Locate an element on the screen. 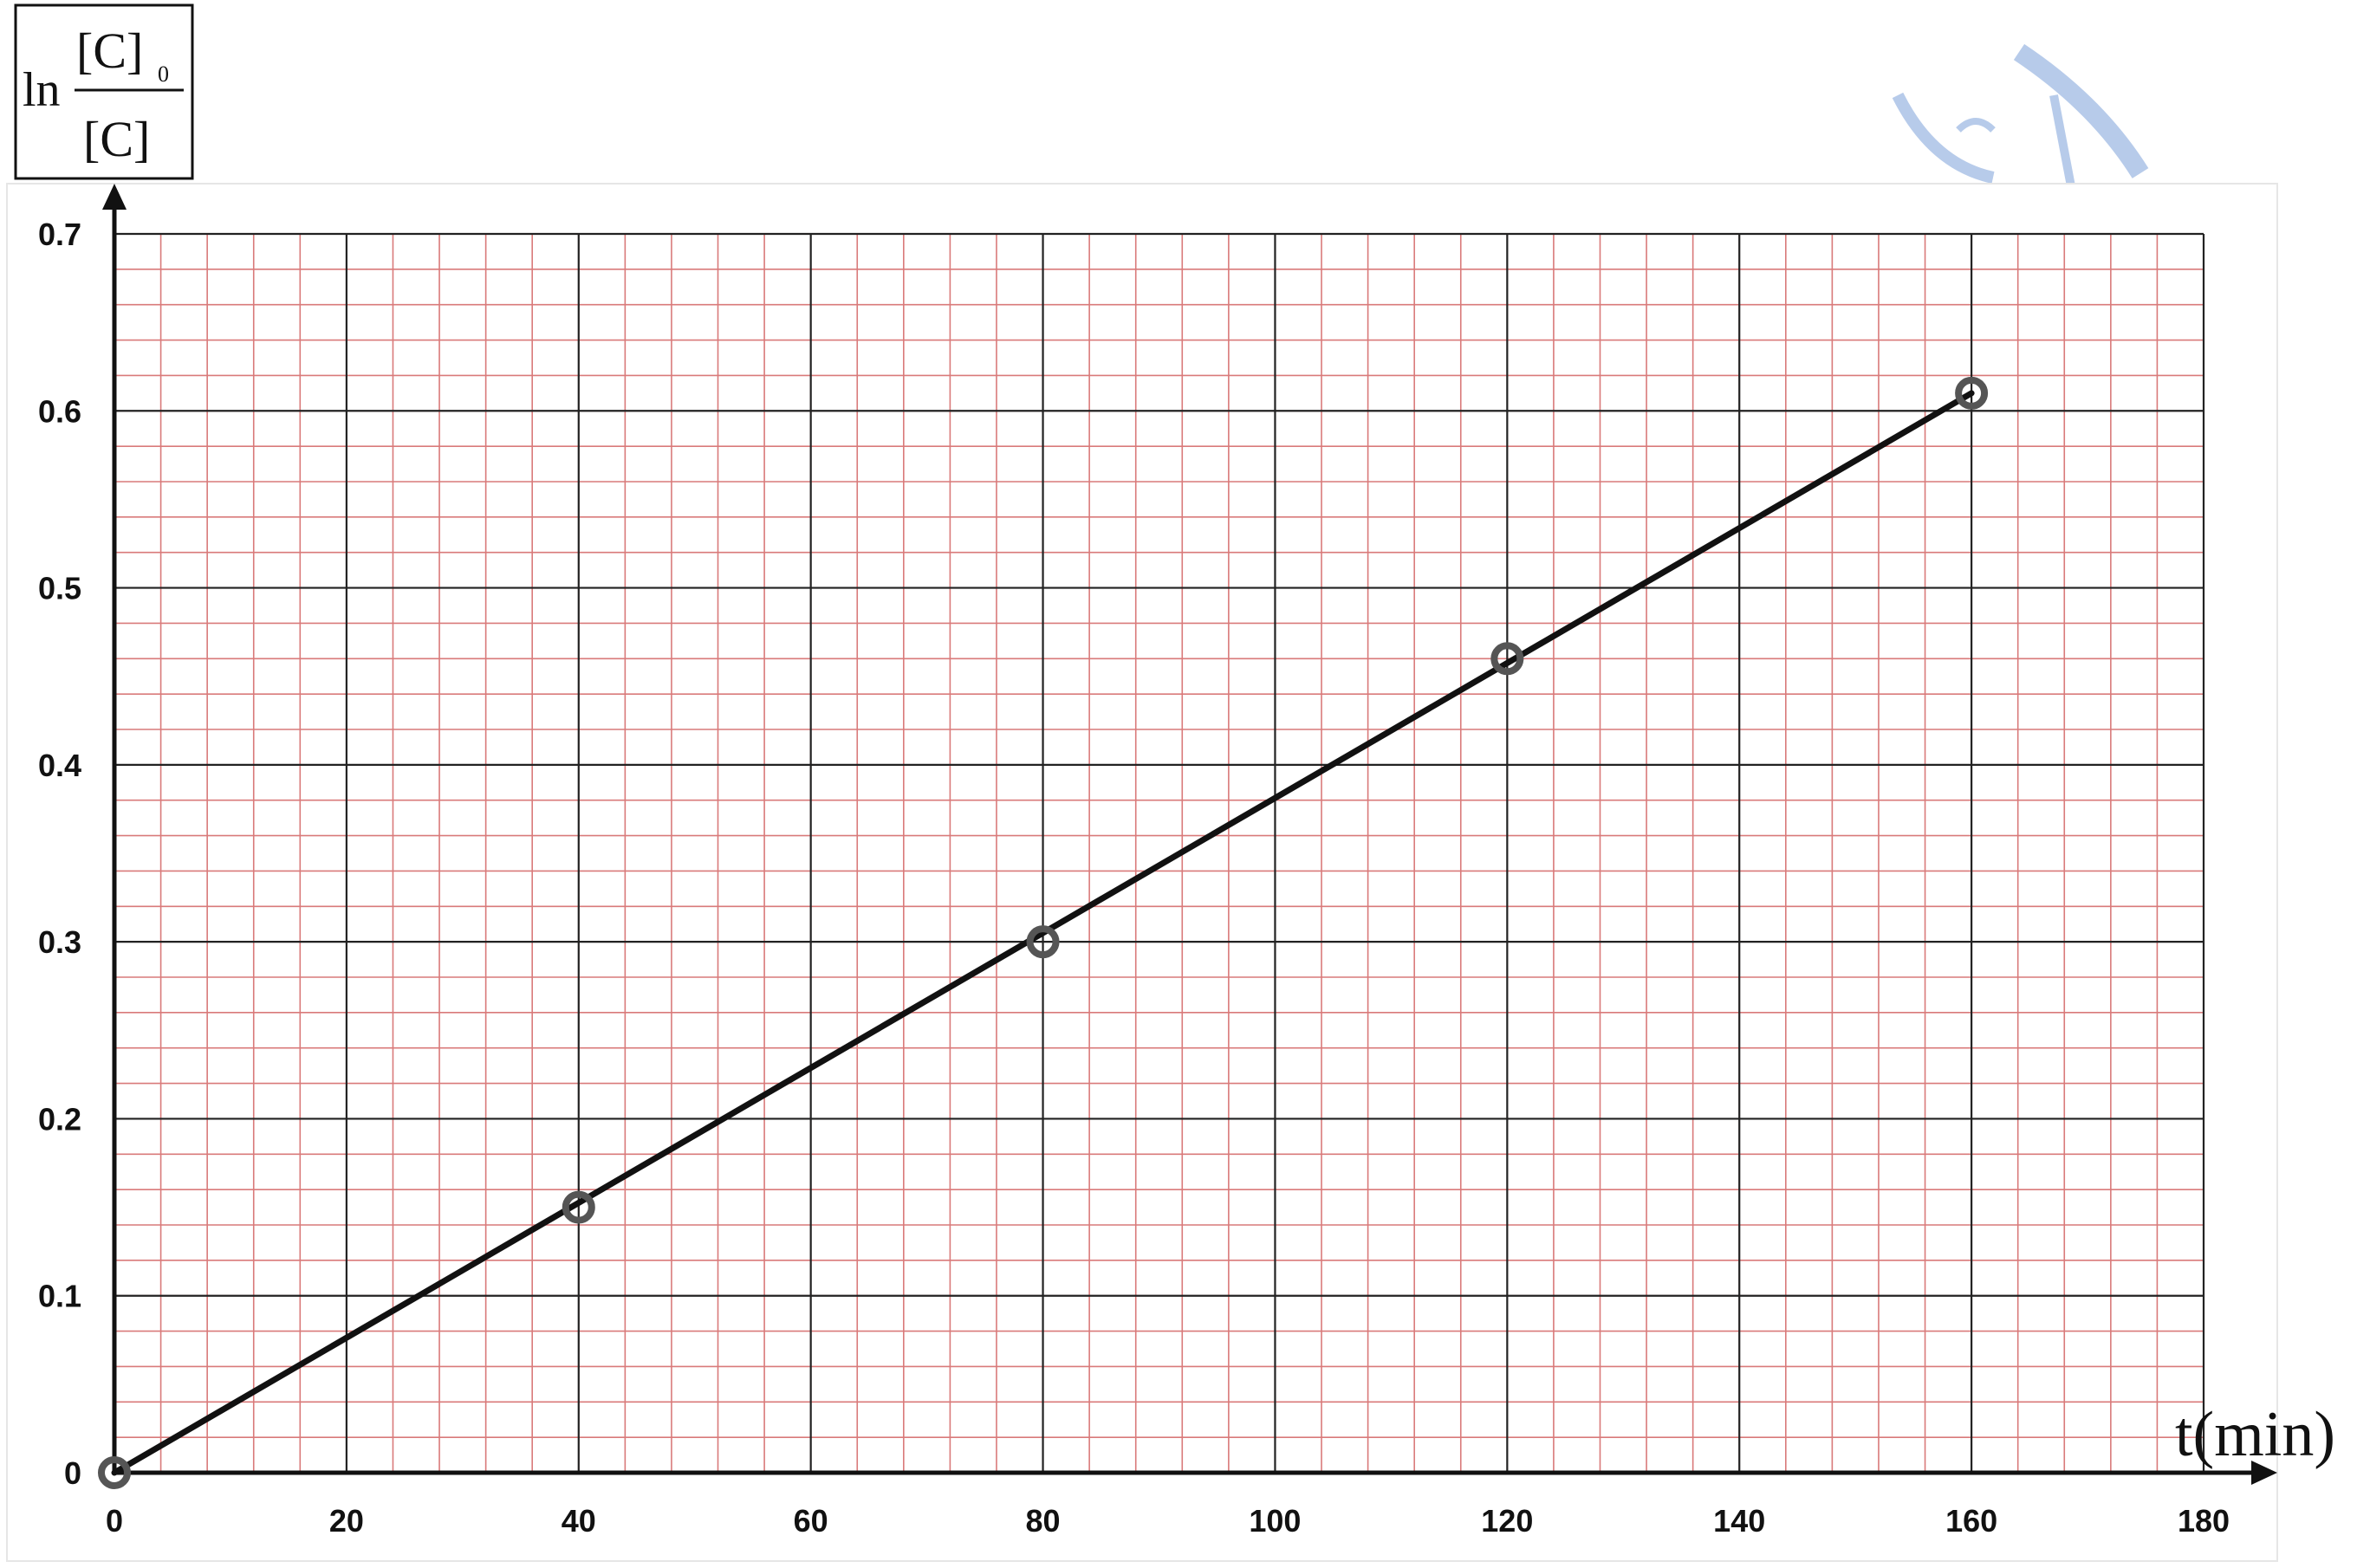 This screenshot has width=2370, height=1568. x-tick-label: 40 is located at coordinates (579, 1521).